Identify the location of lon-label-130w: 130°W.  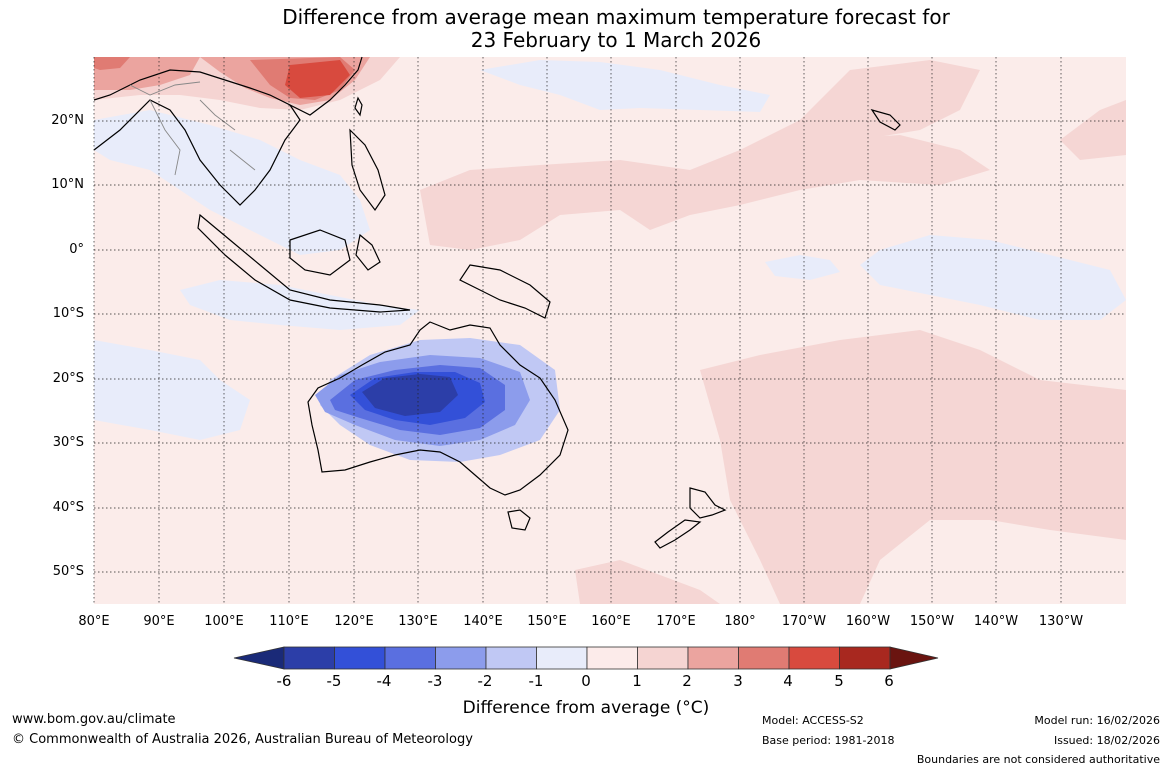
(1061, 621).